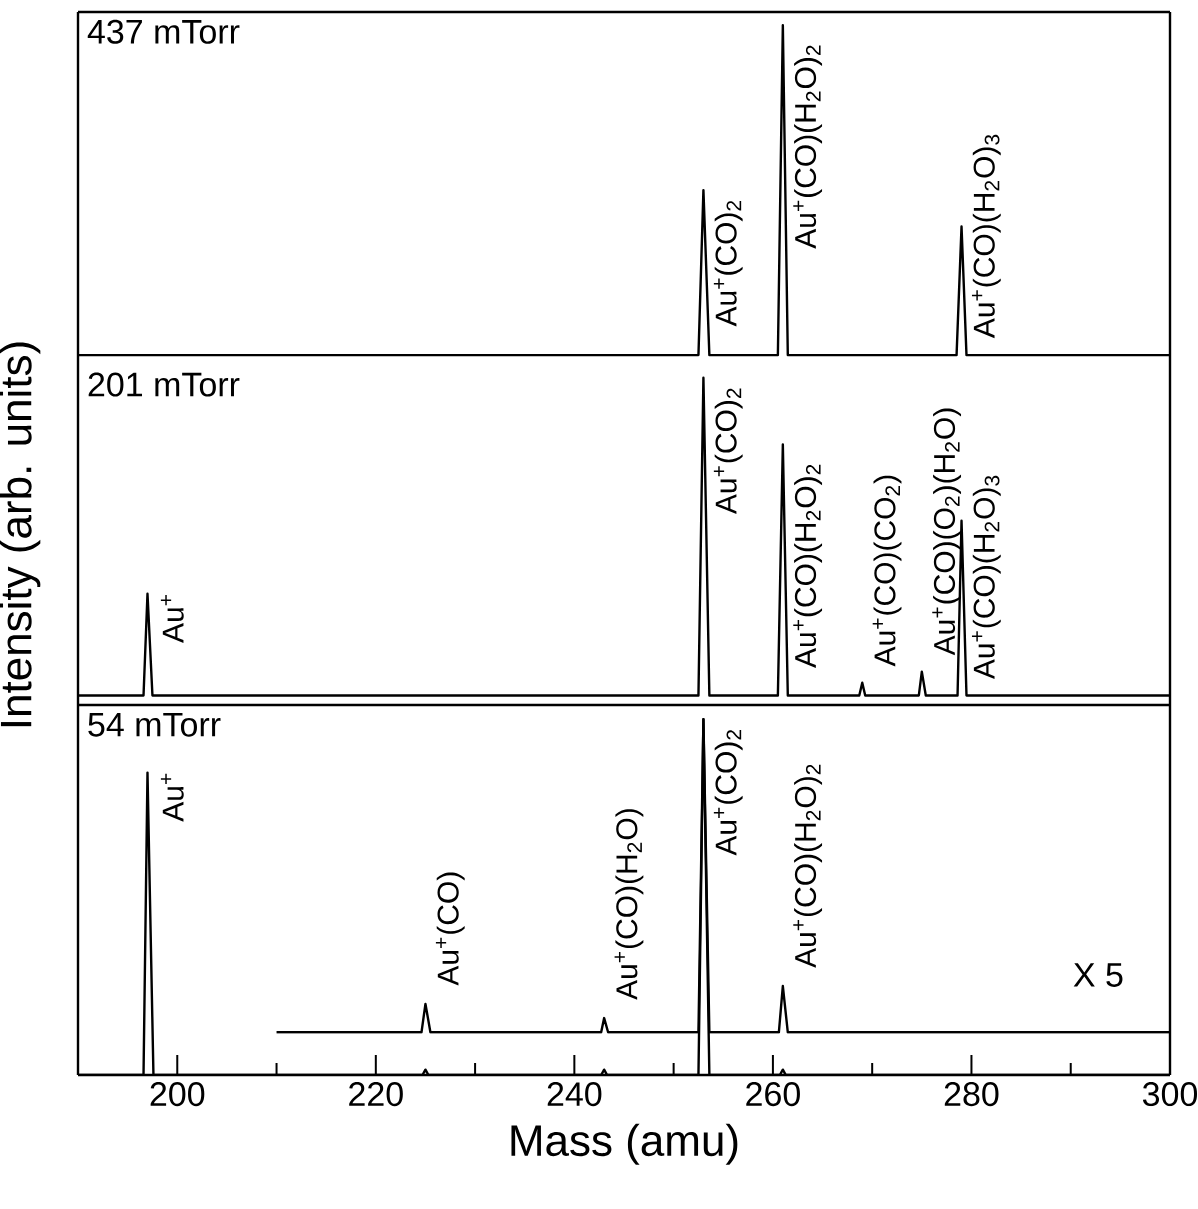 This screenshot has width=1198, height=1209. I want to click on x-tick-label: 220, so click(376, 1094).